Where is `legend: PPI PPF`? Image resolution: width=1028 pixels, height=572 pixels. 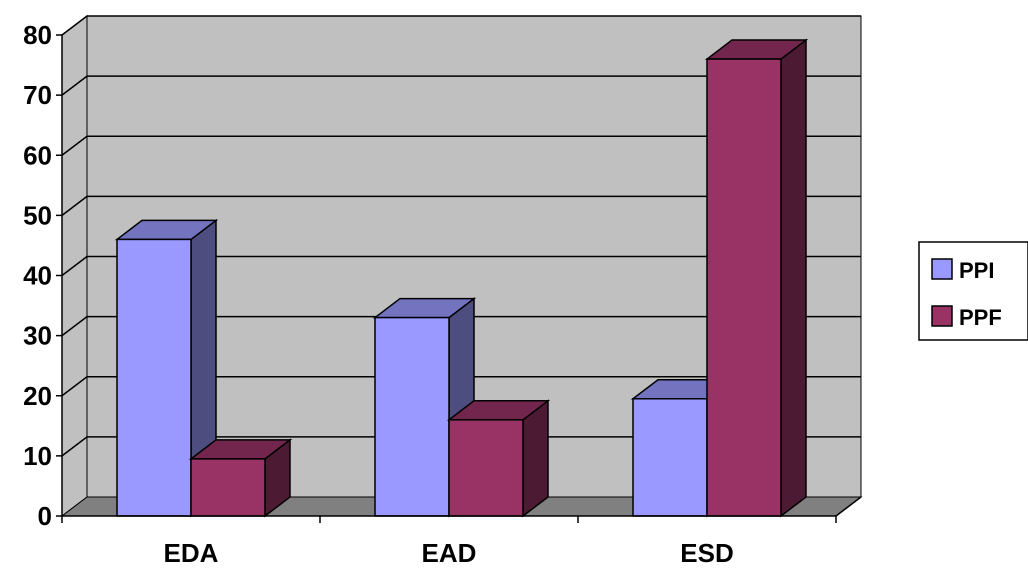 legend: PPI PPF is located at coordinates (973, 291).